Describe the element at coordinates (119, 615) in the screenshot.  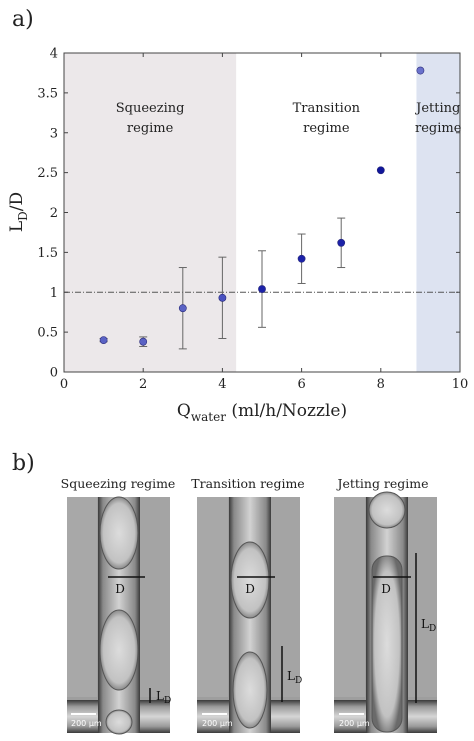
I see `micrograph-squeezing: D LD 200 μm` at that location.